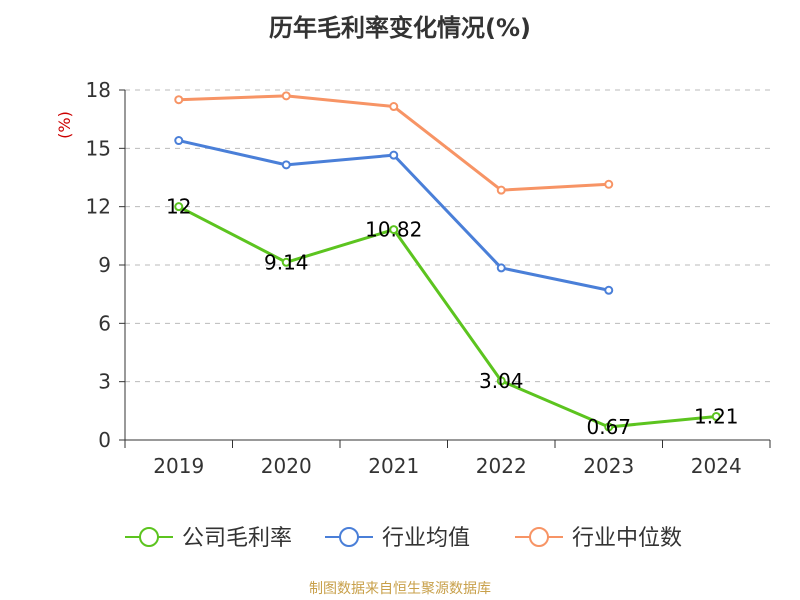 The height and width of the screenshot is (600, 800). What do you see at coordinates (98, 90) in the screenshot?
I see `y-tick-label: 18` at bounding box center [98, 90].